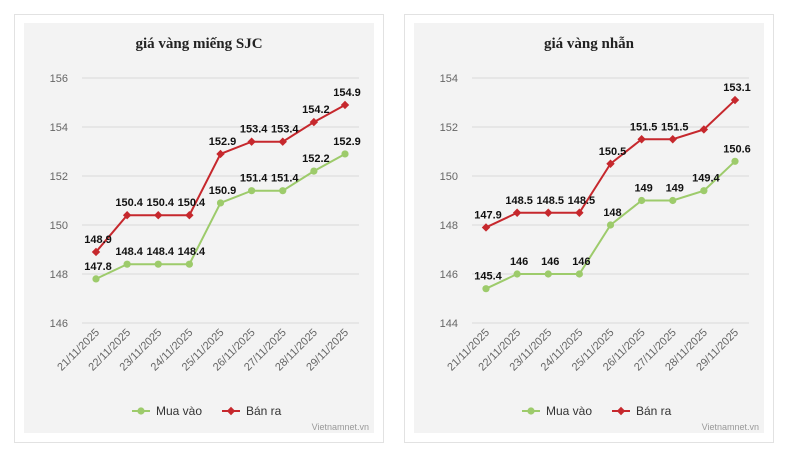  Describe the element at coordinates (220, 216) in the screenshot. I see `series-line` at that location.